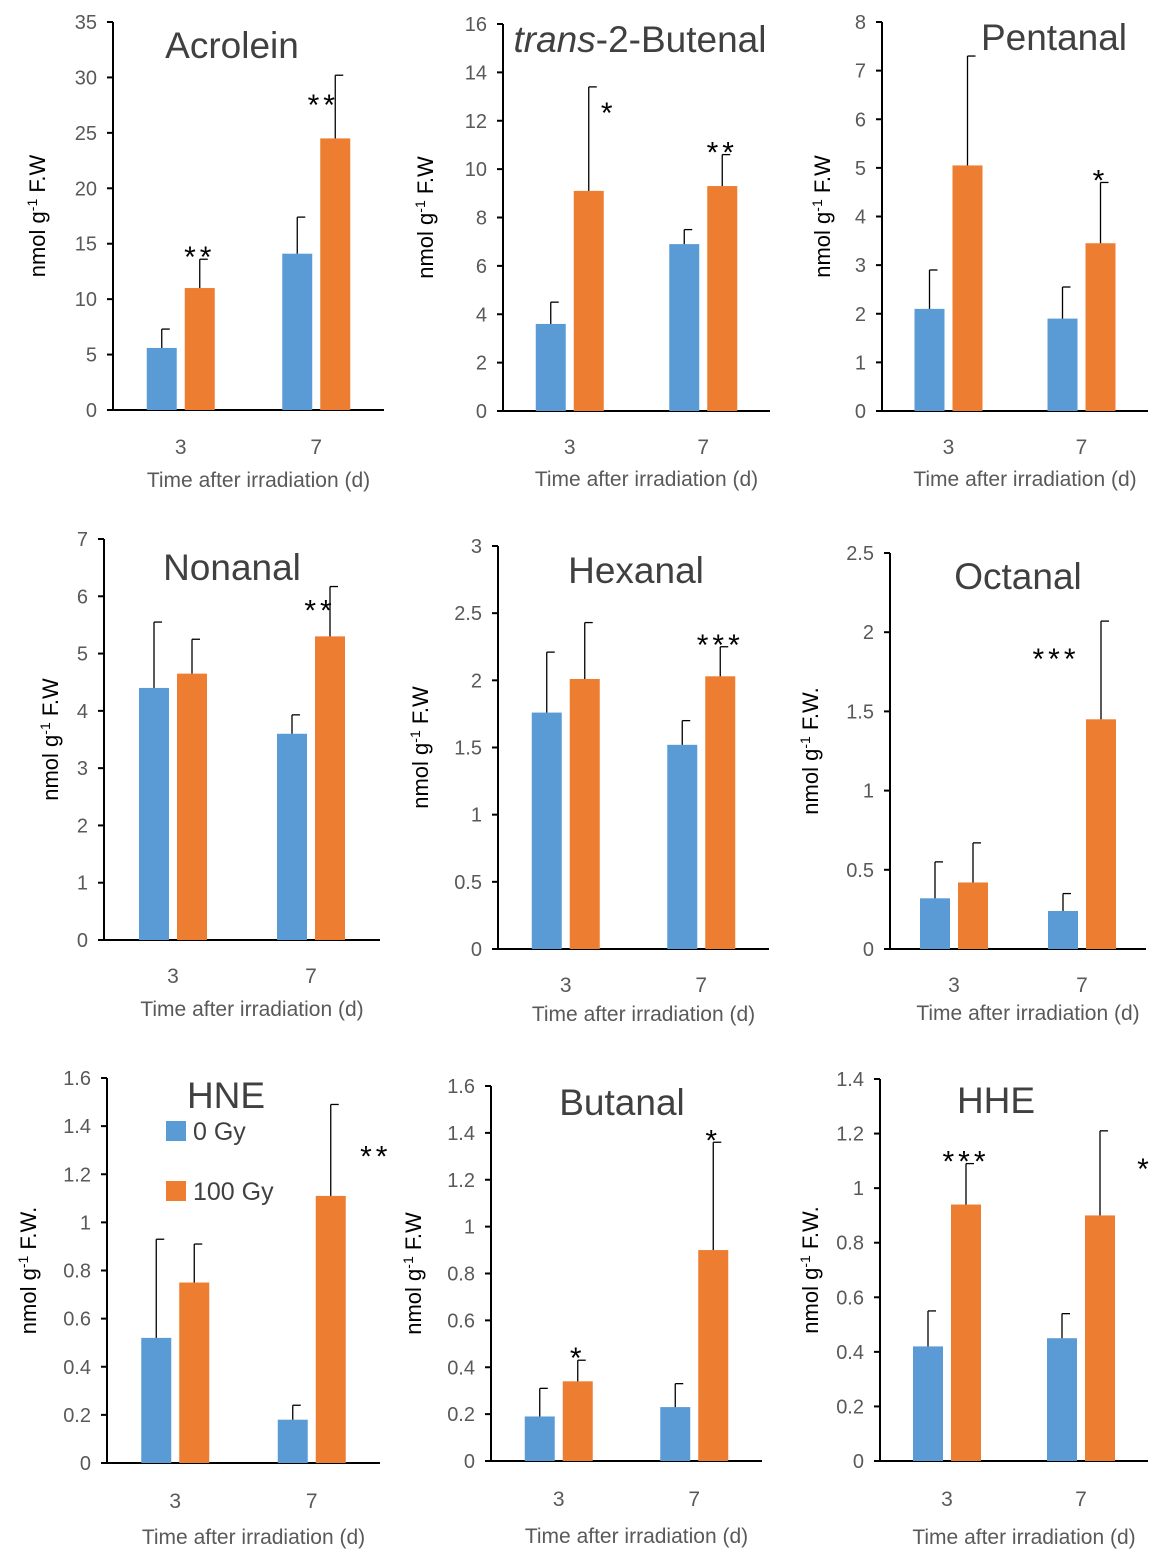 Image resolution: width=1168 pixels, height=1551 pixels. I want to click on y-tick-label: 10, so click(86, 300).